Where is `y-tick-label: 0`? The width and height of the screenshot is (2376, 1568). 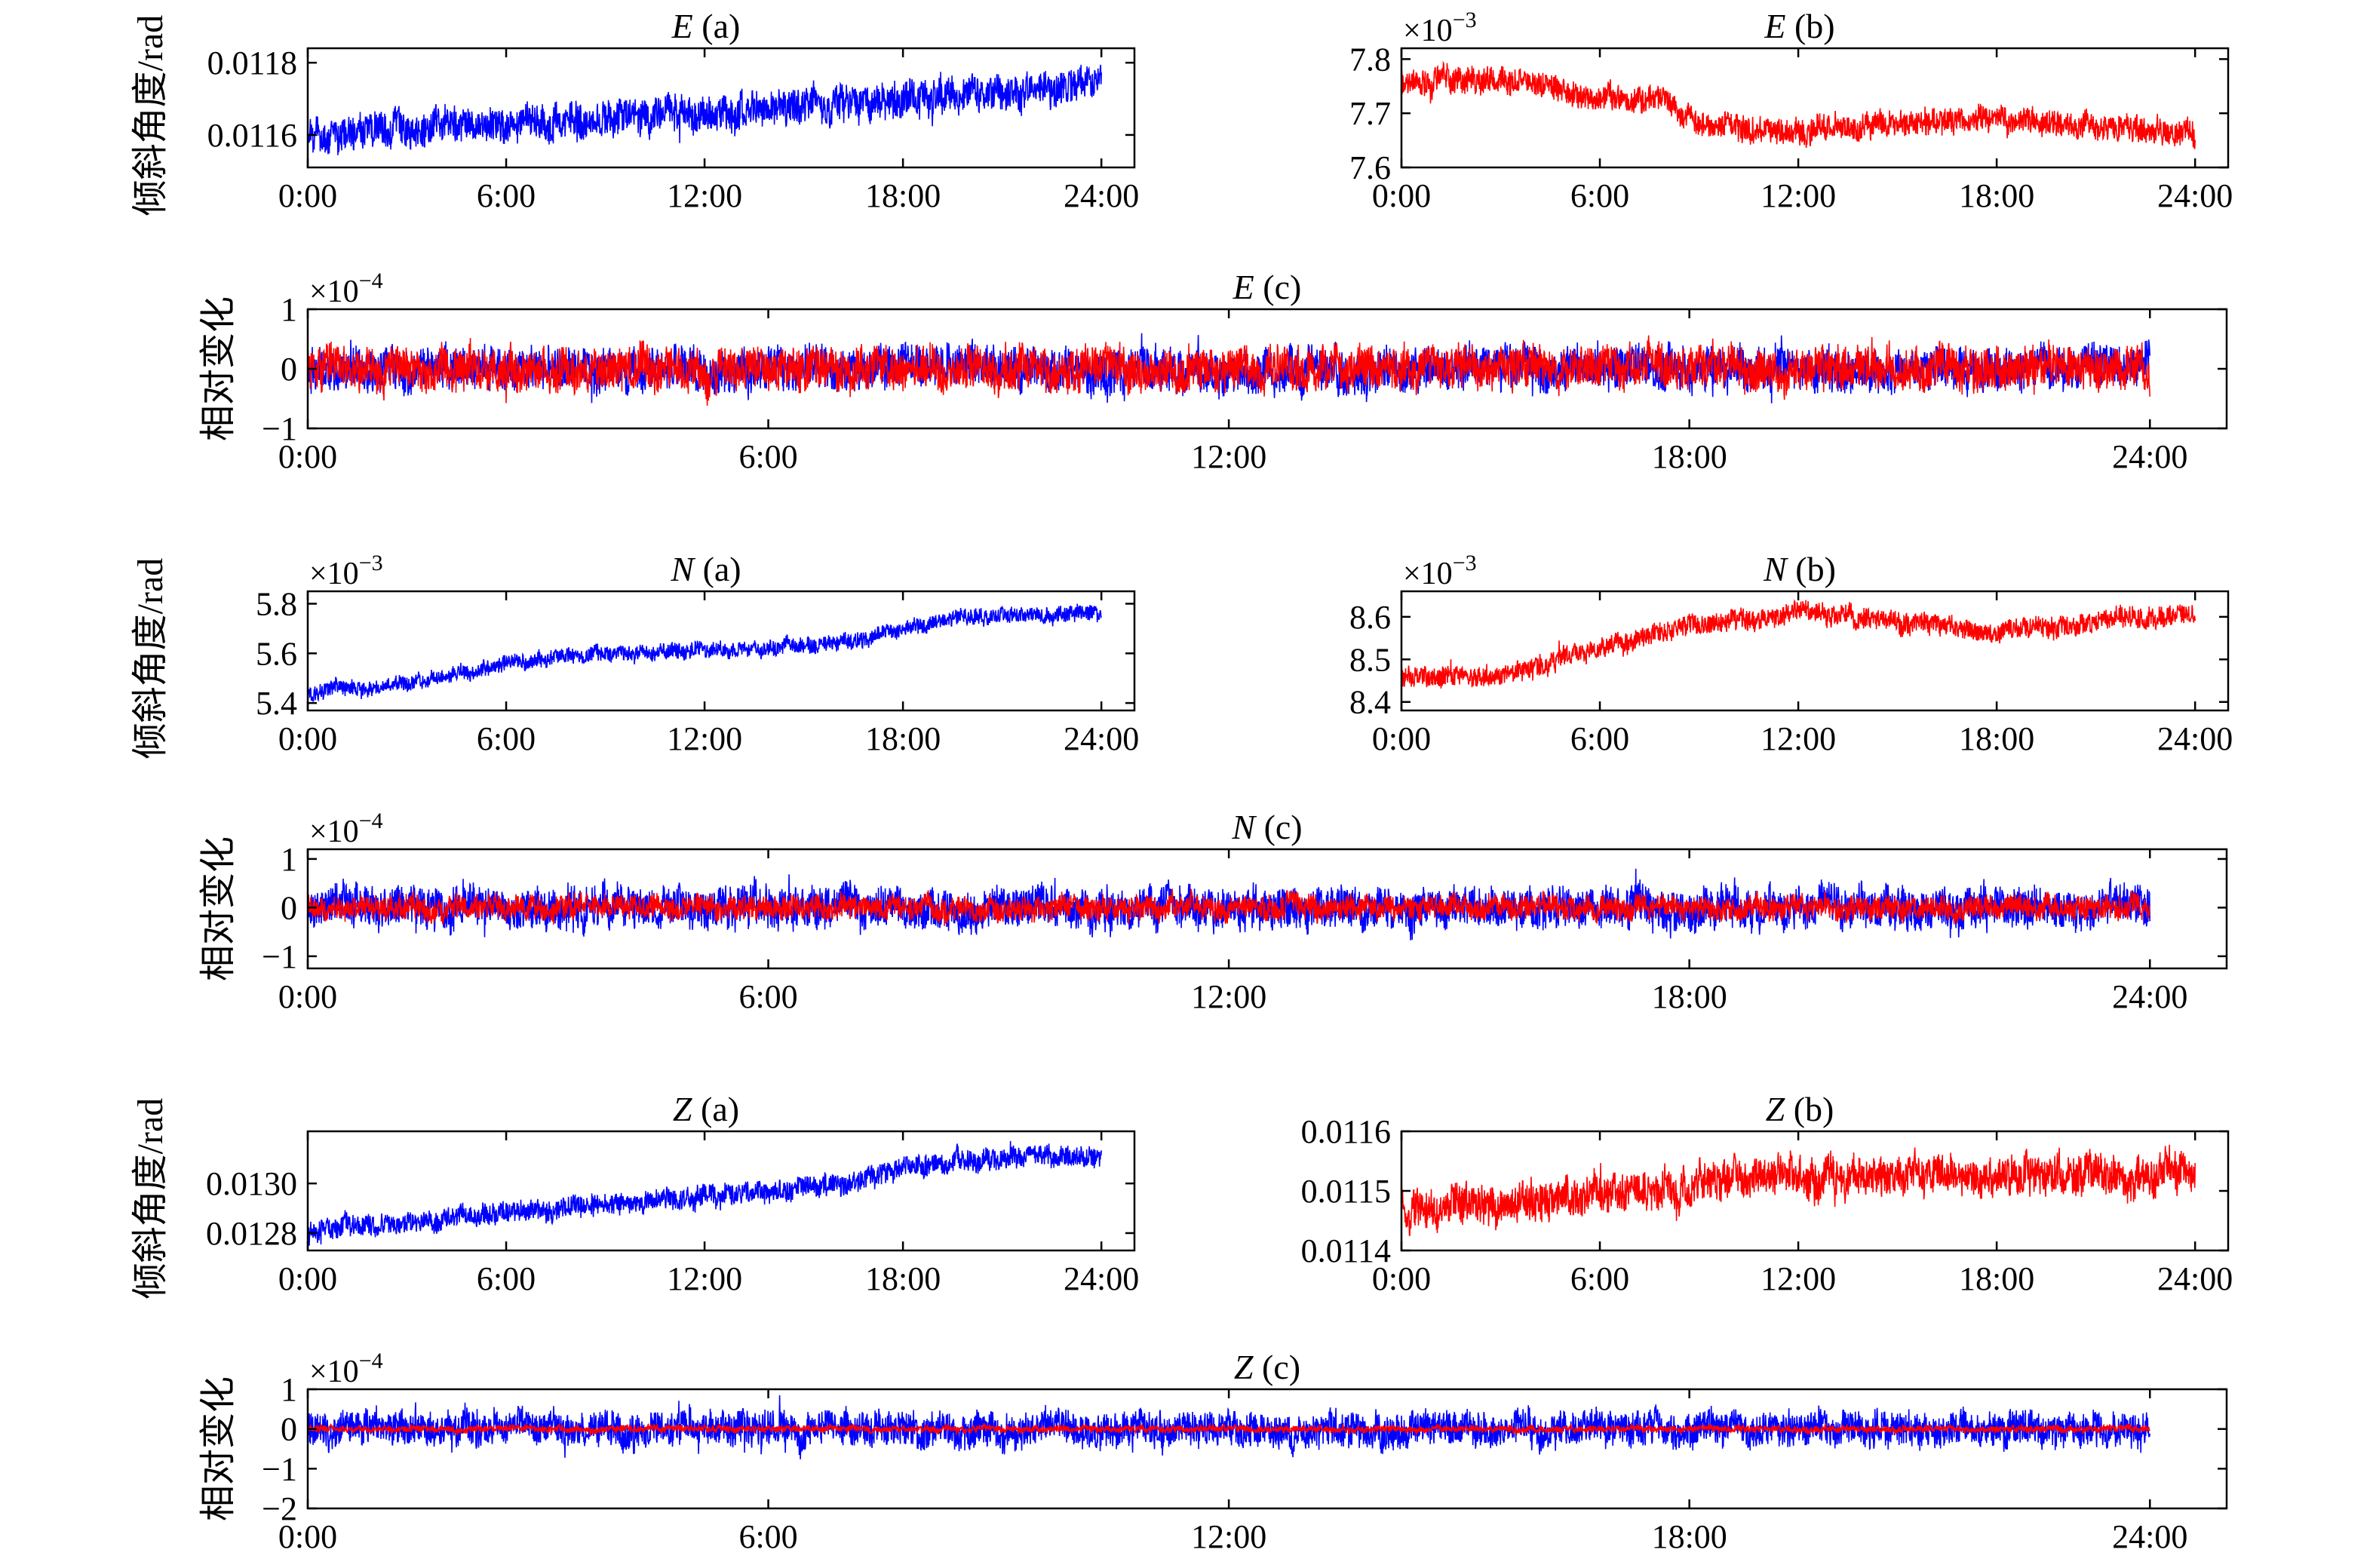
y-tick-label: 0 is located at coordinates (289, 1430).